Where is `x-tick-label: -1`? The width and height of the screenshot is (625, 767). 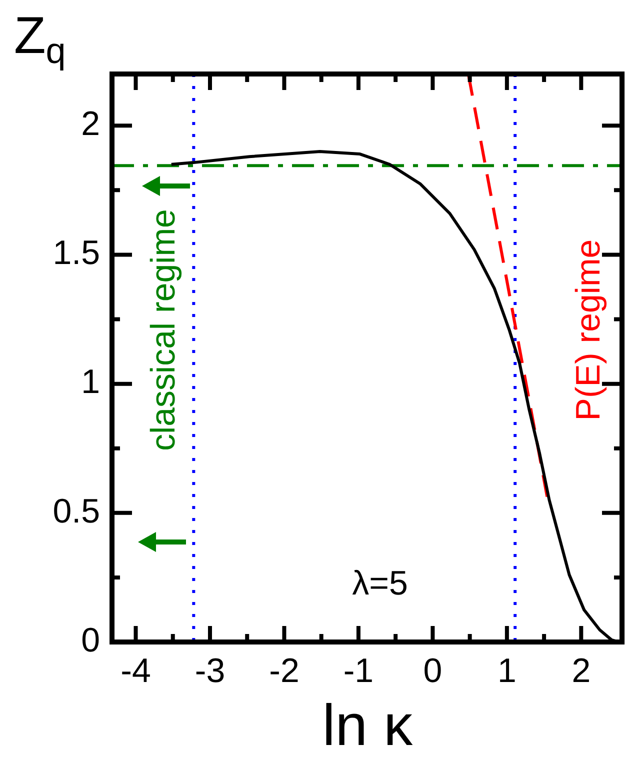
x-tick-label: -1 is located at coordinates (358, 671).